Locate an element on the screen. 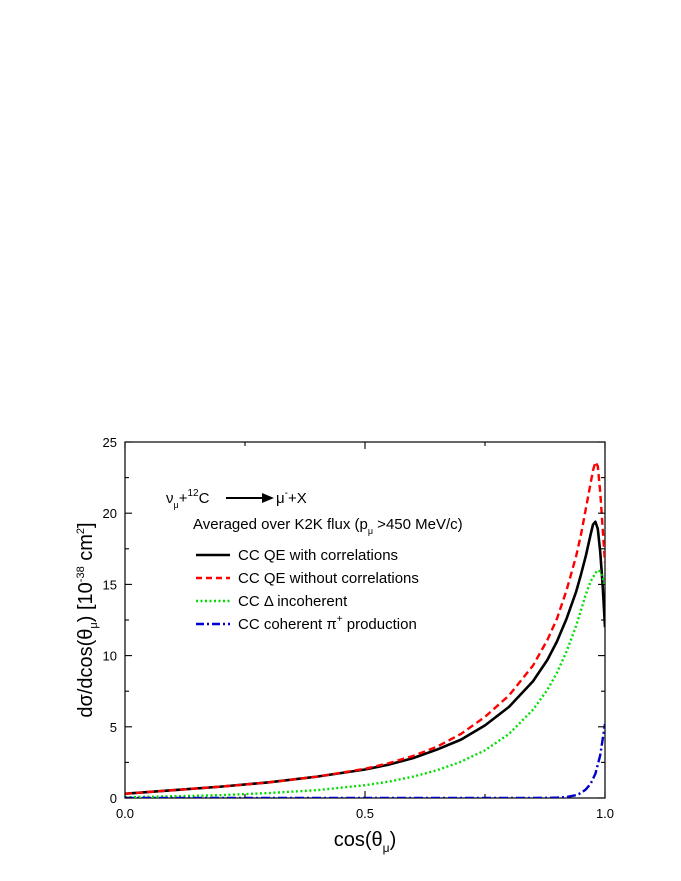 This screenshot has width=681, height=881. y-axis-title: dσ/dcos(θμ) [10-38 cm2] is located at coordinates (87, 619).